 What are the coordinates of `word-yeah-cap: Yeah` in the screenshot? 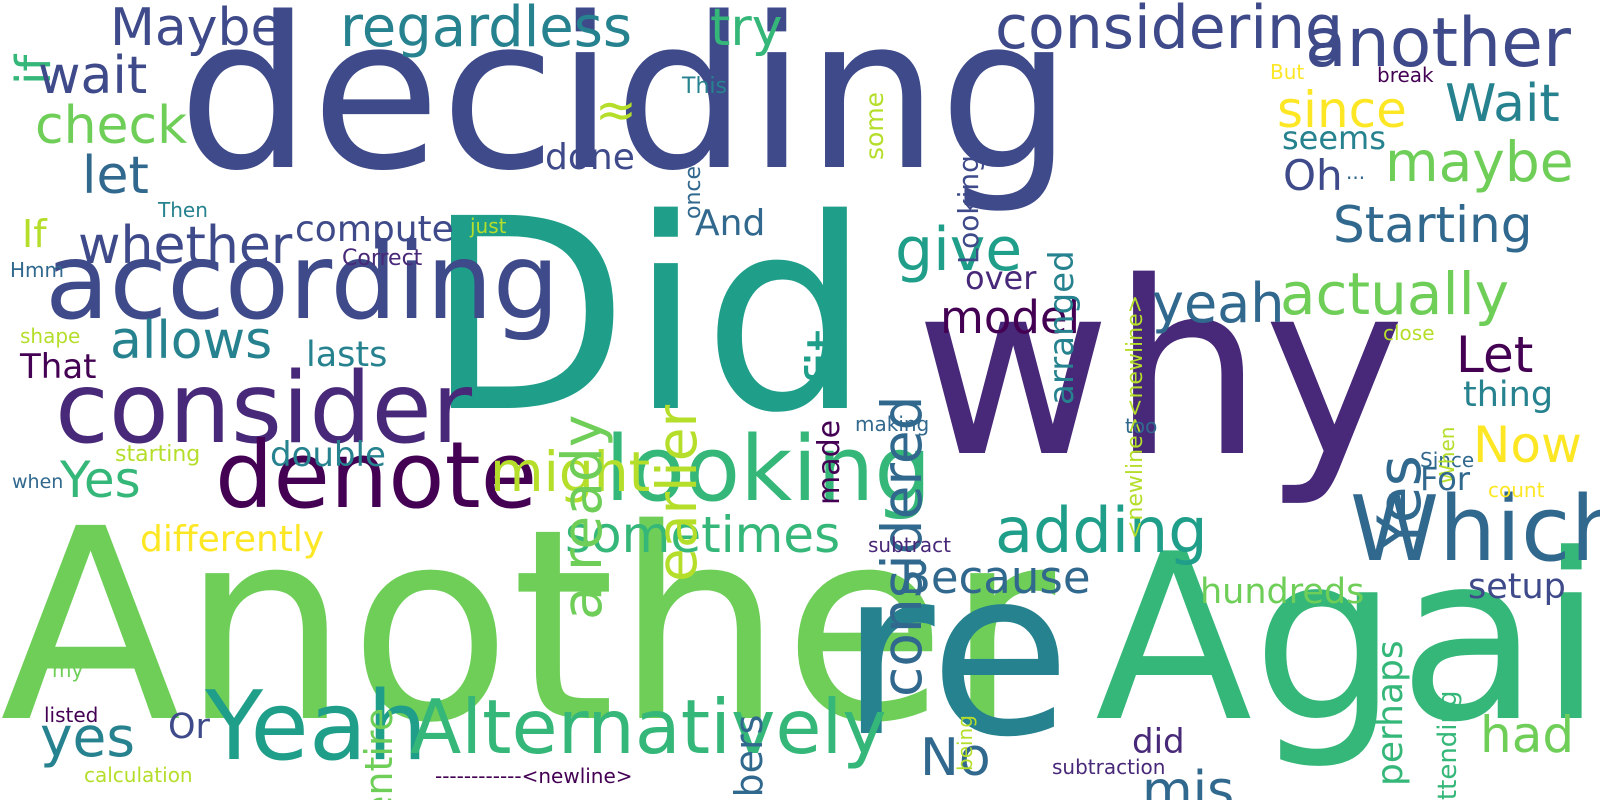 It's located at (316, 727).